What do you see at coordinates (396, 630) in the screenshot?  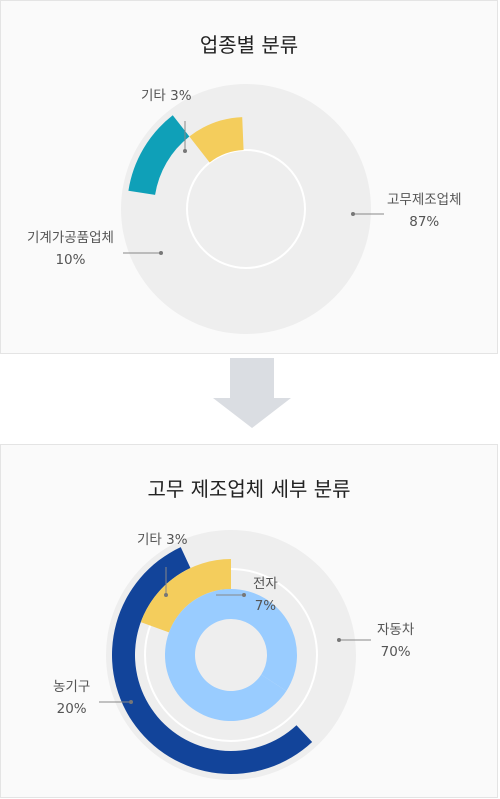 I see `label-automobile-name: 자동차` at bounding box center [396, 630].